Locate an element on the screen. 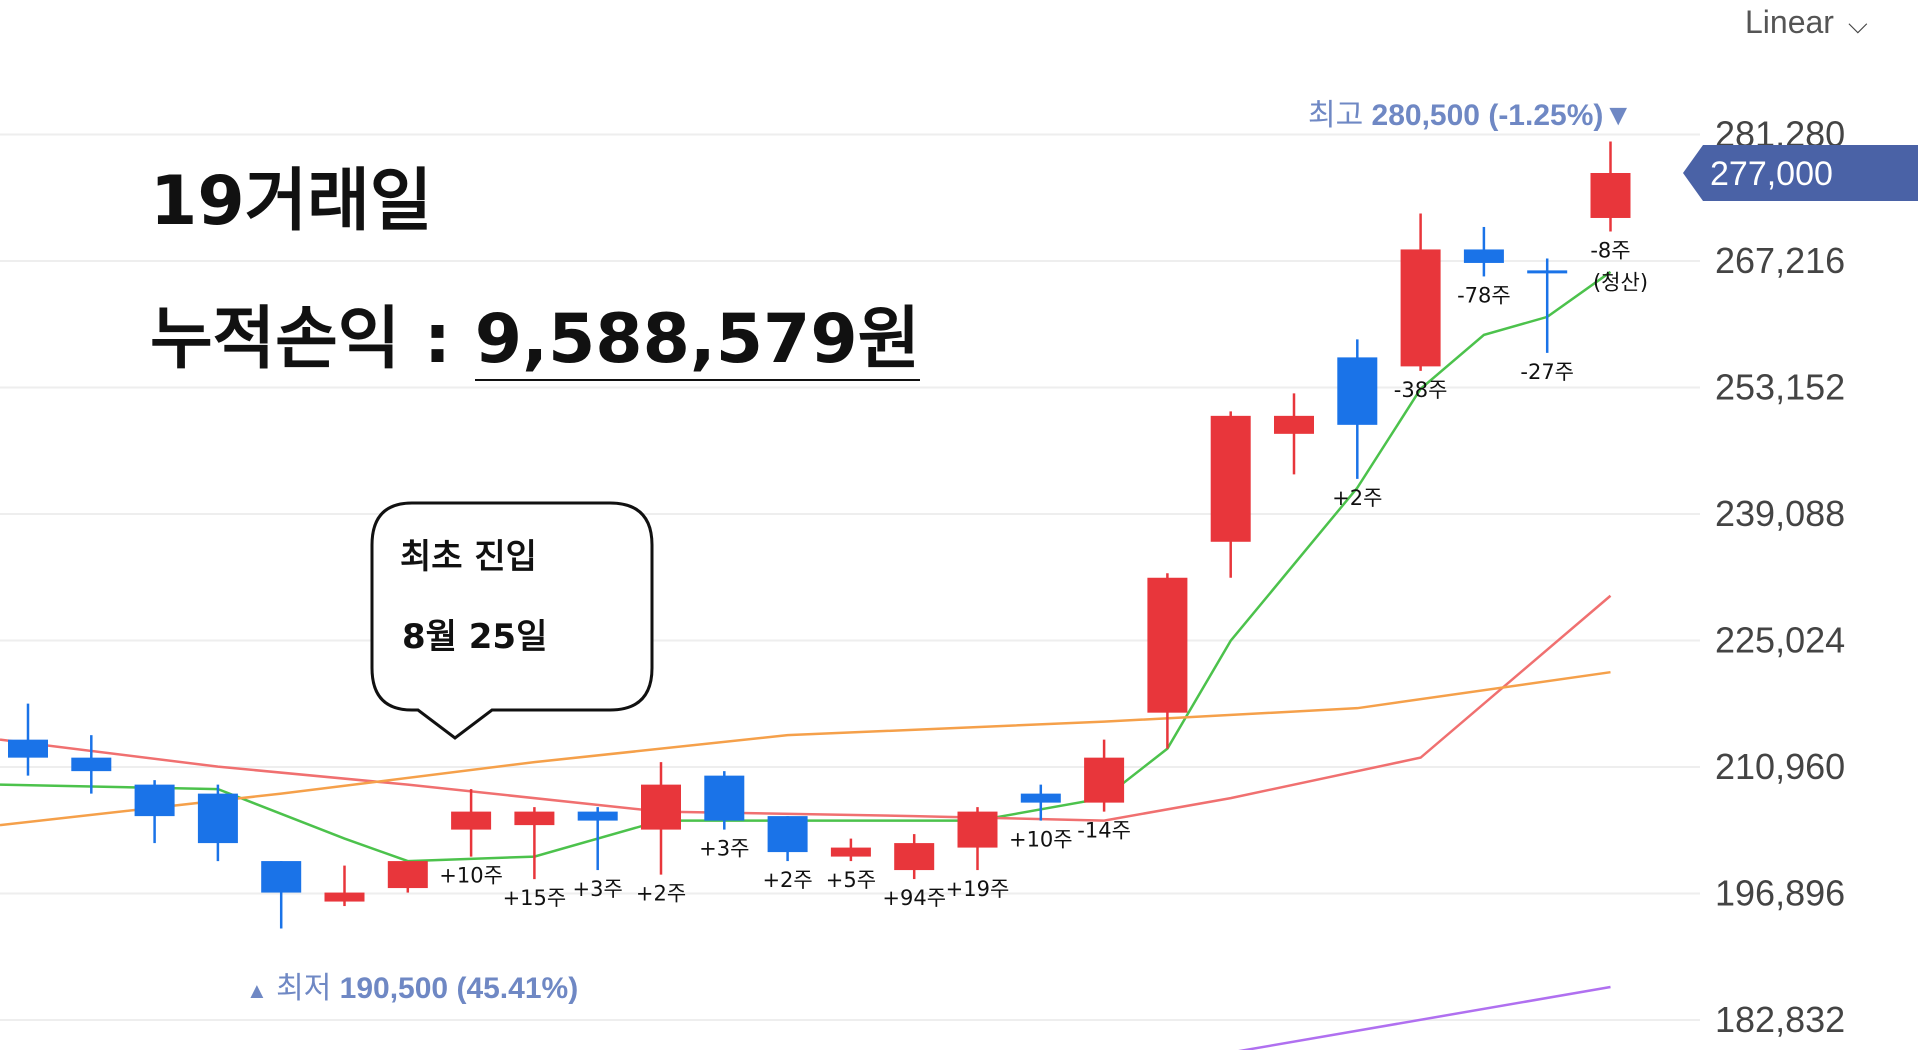  trade-label: +15주 is located at coordinates (535, 898).